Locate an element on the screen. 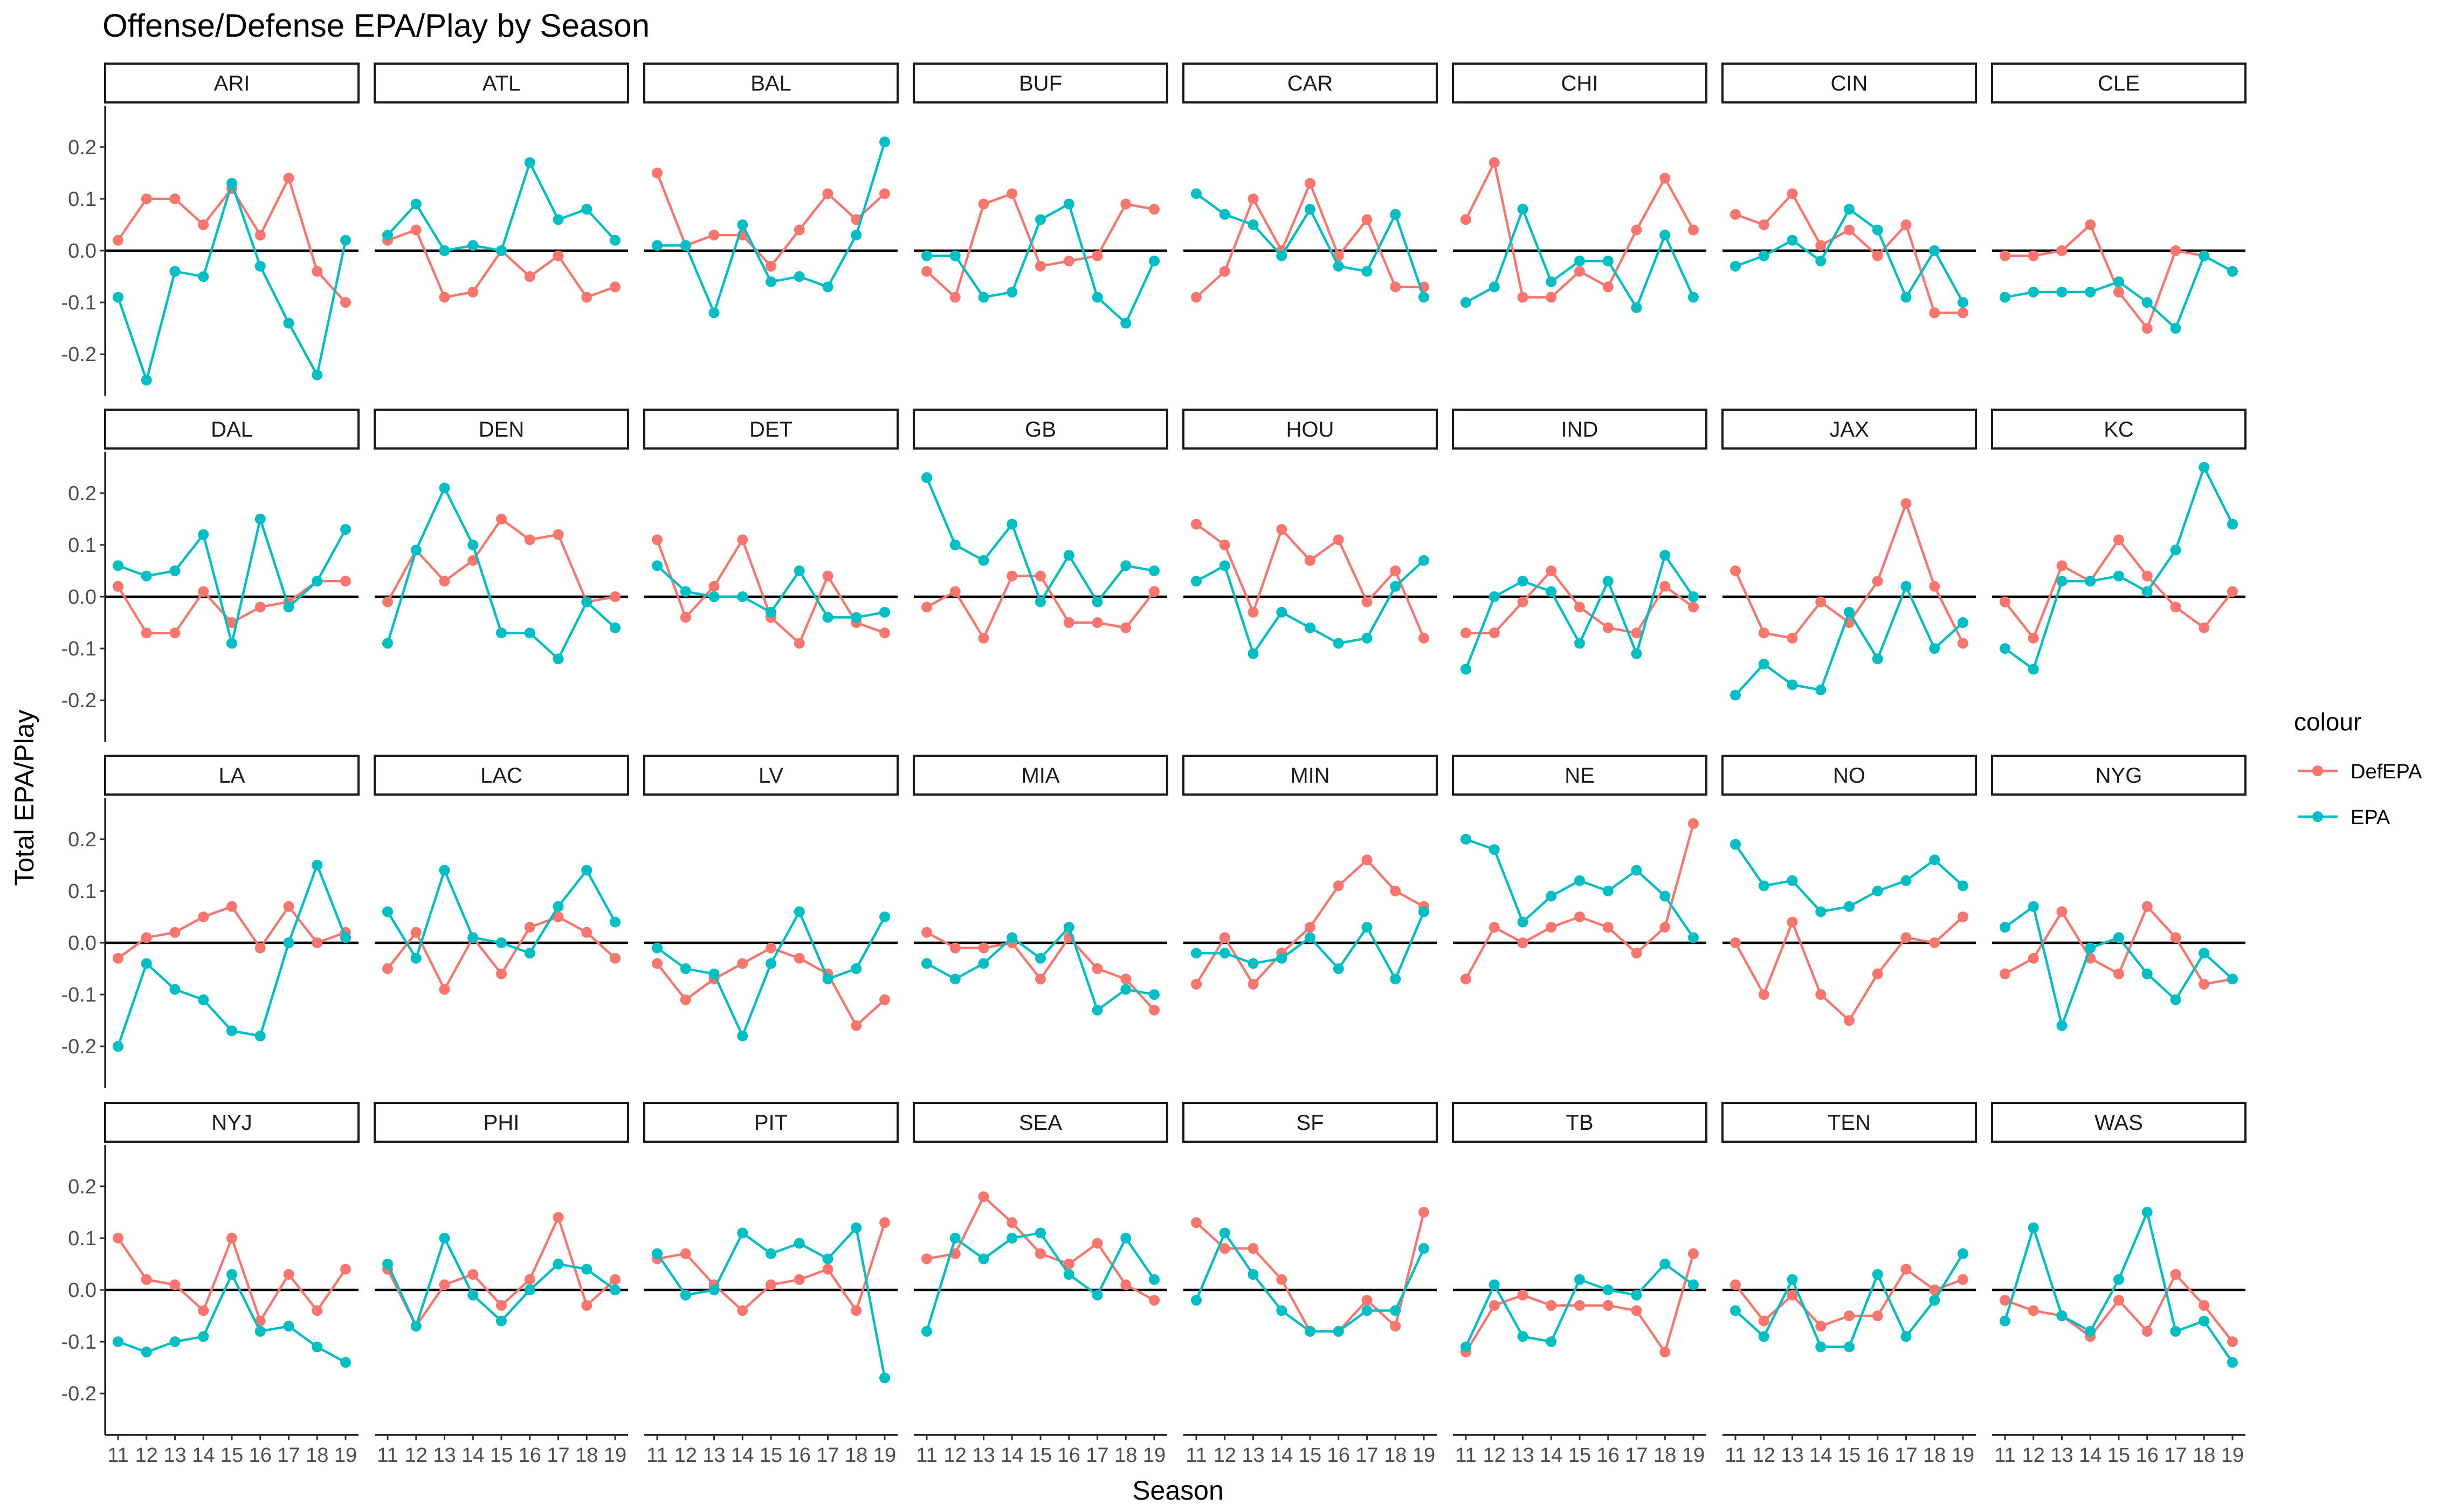 This screenshot has height=1512, width=2453. legend-entry-epa: EPA is located at coordinates (2344, 817).